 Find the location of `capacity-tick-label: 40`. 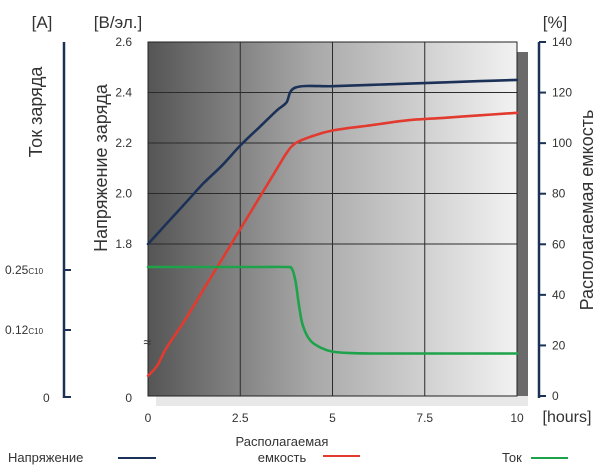

capacity-tick-label: 40 is located at coordinates (559, 295).